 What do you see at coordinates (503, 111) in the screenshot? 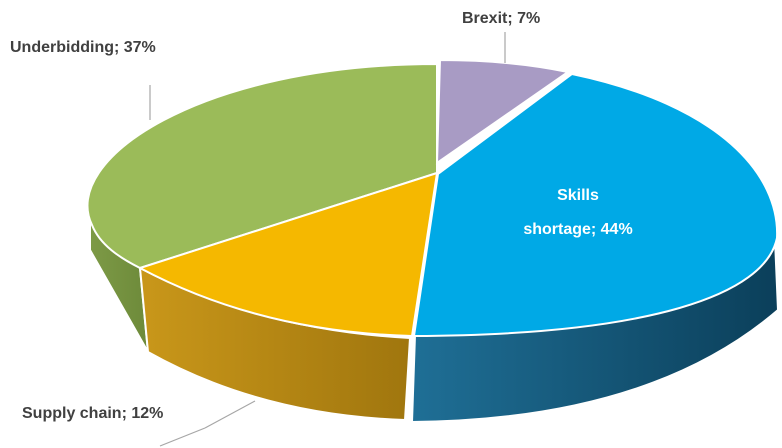
I see `slice-brexit` at bounding box center [503, 111].